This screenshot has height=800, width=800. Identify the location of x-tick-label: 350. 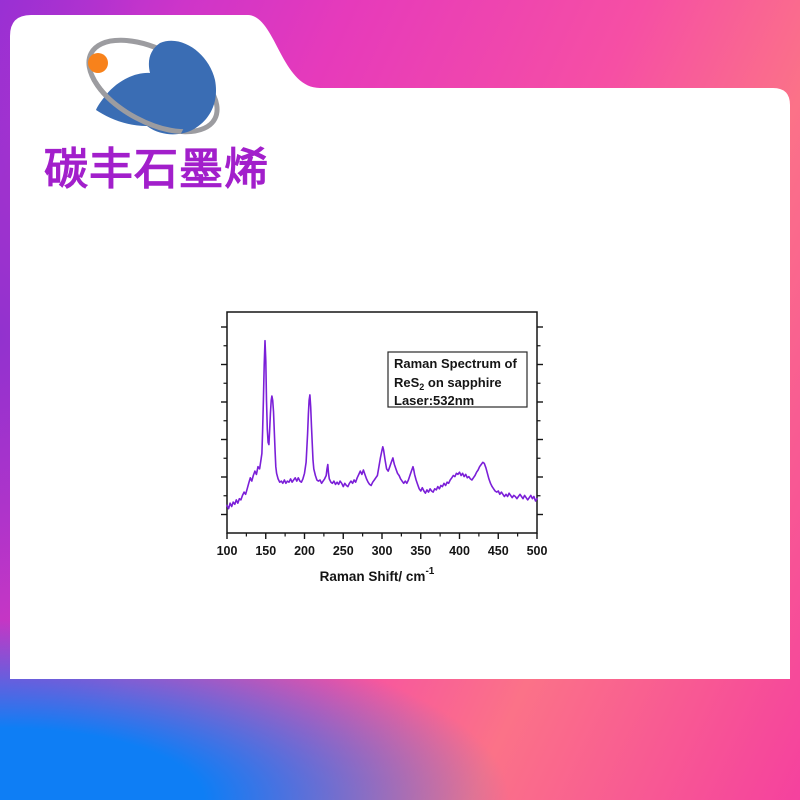
(420, 551).